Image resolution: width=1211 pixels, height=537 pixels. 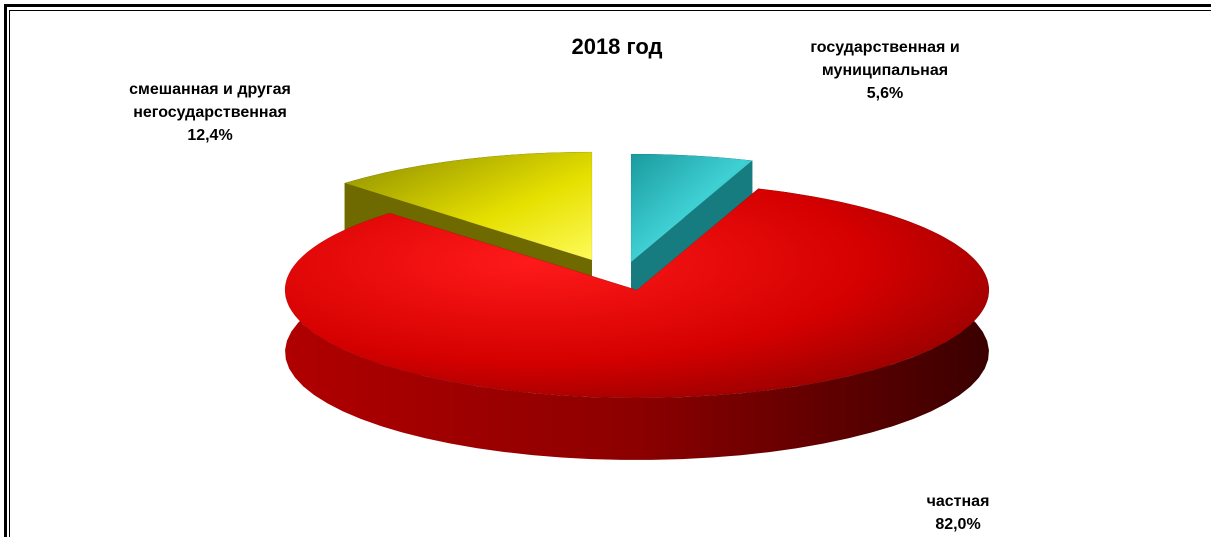 I want to click on chart-frame-left-inner, so click(x=9, y=273).